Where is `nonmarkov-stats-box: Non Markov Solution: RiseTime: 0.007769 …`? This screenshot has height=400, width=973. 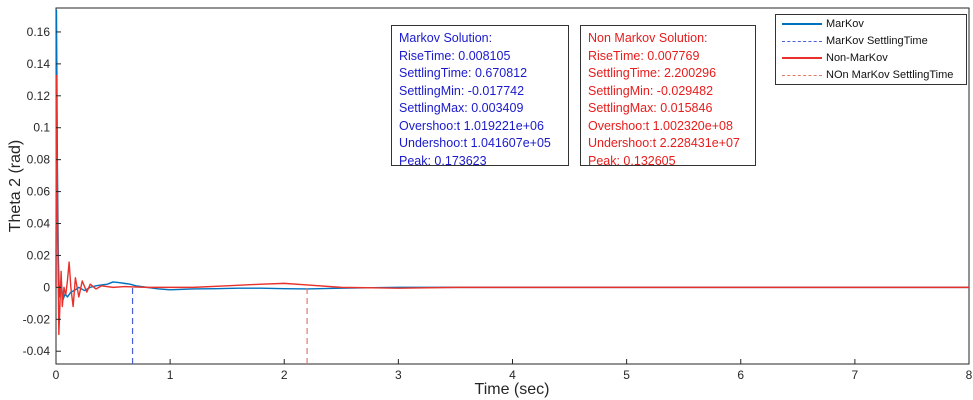
nonmarkov-stats-box: Non Markov Solution: RiseTime: 0.007769 … is located at coordinates (668, 96).